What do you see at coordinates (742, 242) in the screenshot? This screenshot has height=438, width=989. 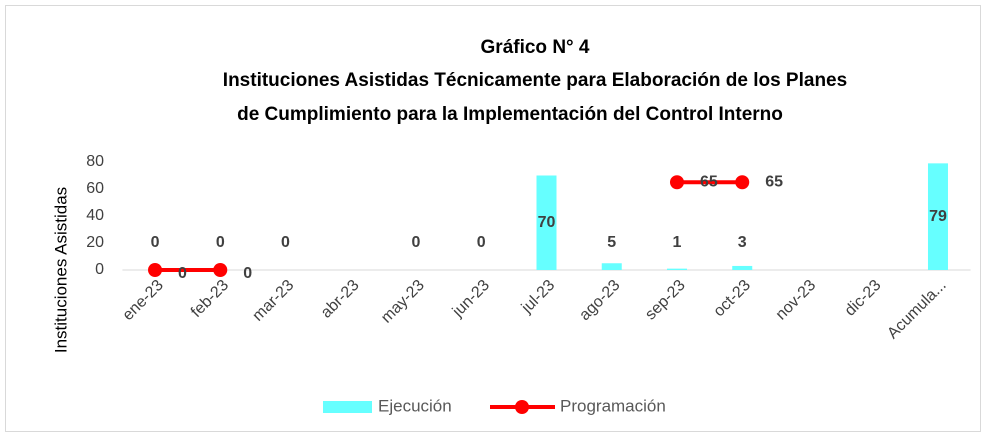 I see `data-label: 3` at bounding box center [742, 242].